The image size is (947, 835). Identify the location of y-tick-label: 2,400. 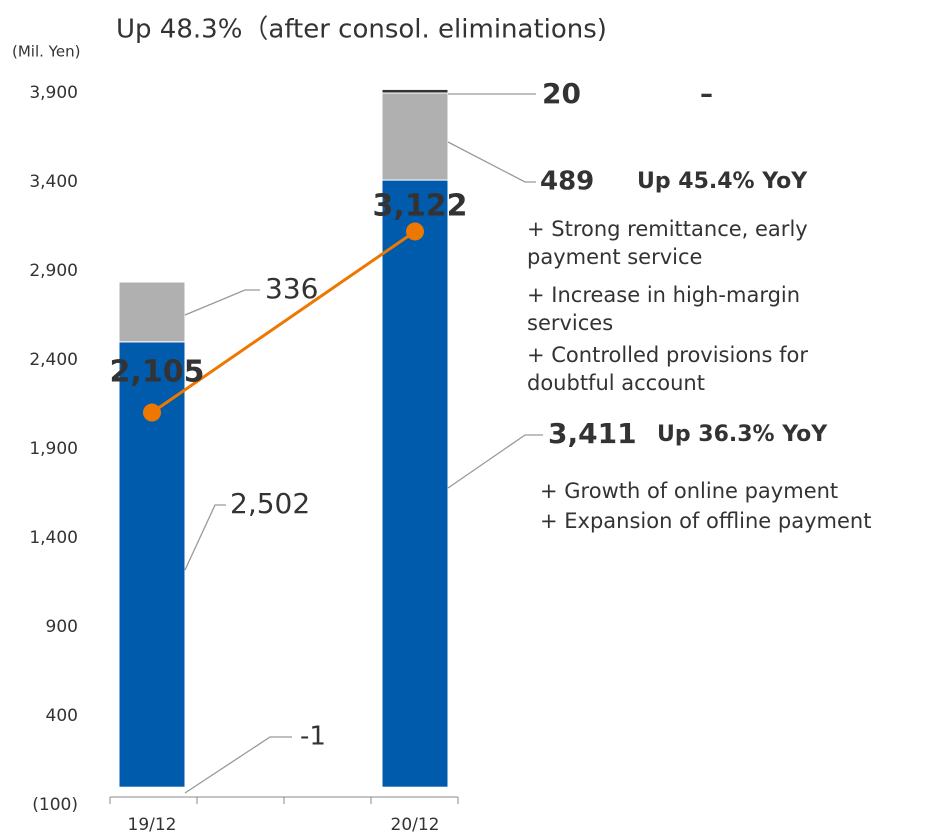
(53, 360).